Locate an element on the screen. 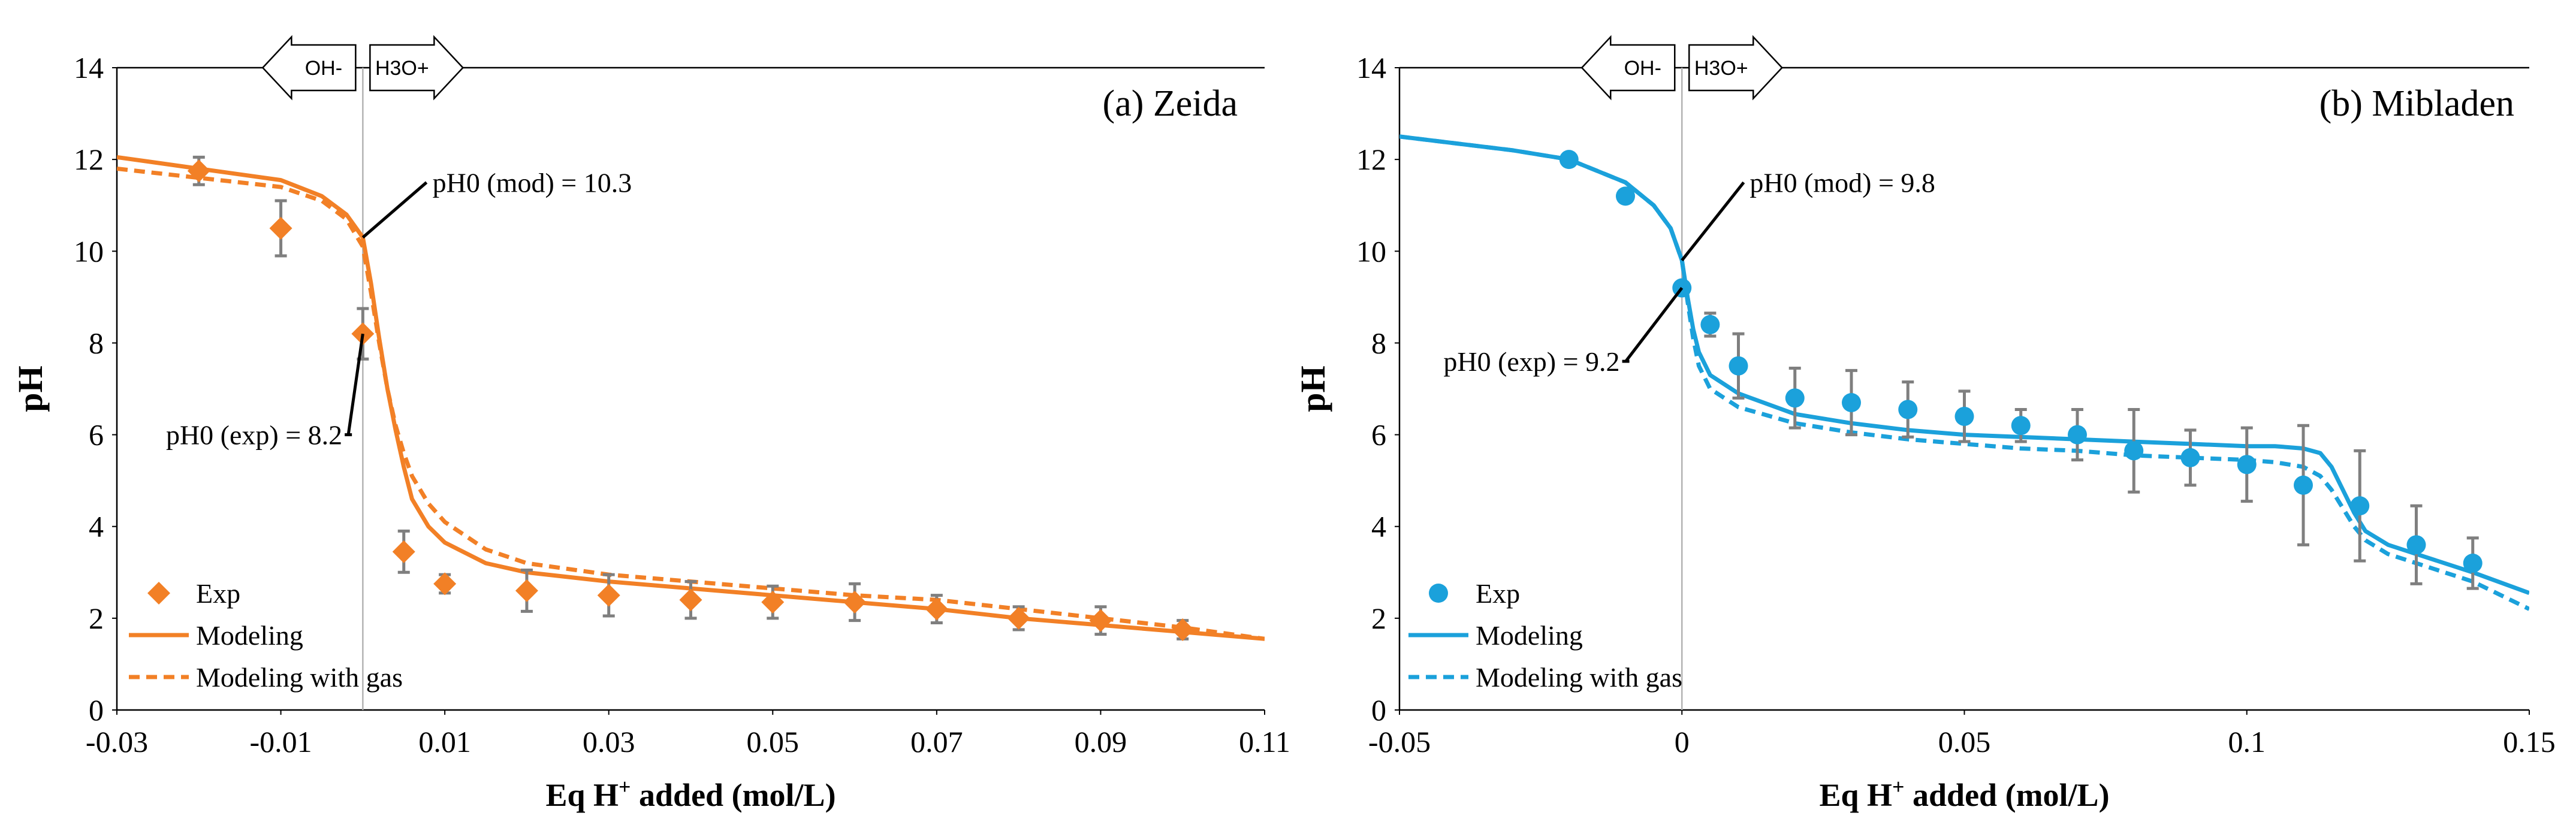 The width and height of the screenshot is (2576, 840). panel-a-h3o-arrow-icon is located at coordinates (416, 68).